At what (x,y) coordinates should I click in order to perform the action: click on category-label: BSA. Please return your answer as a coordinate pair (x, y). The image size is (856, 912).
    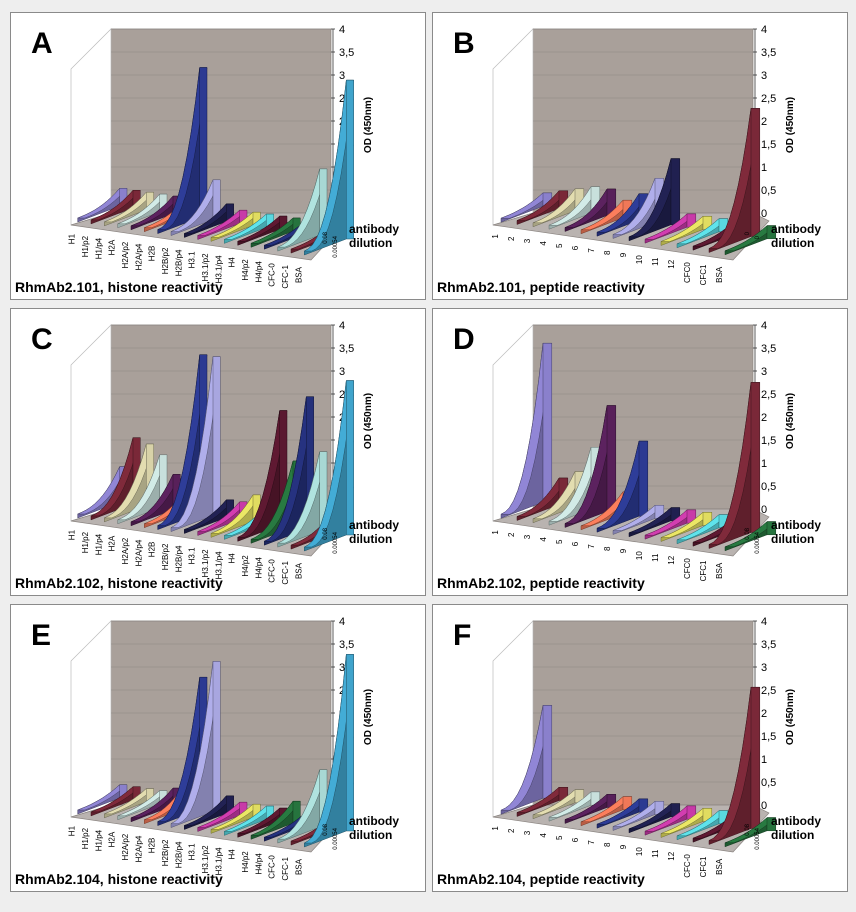
    Looking at the image, I should click on (719, 570).